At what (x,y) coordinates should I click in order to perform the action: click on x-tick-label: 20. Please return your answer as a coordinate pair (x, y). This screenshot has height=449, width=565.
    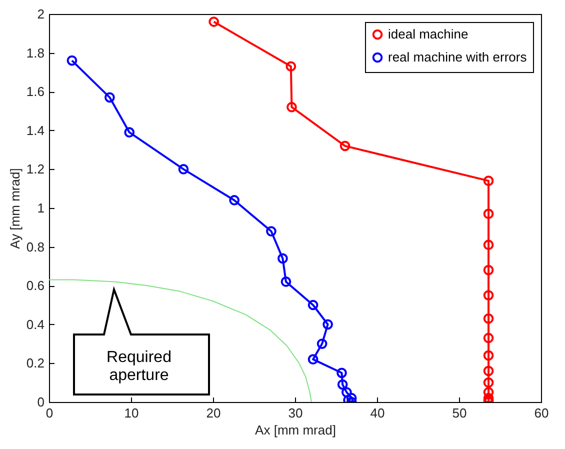
    Looking at the image, I should click on (213, 413).